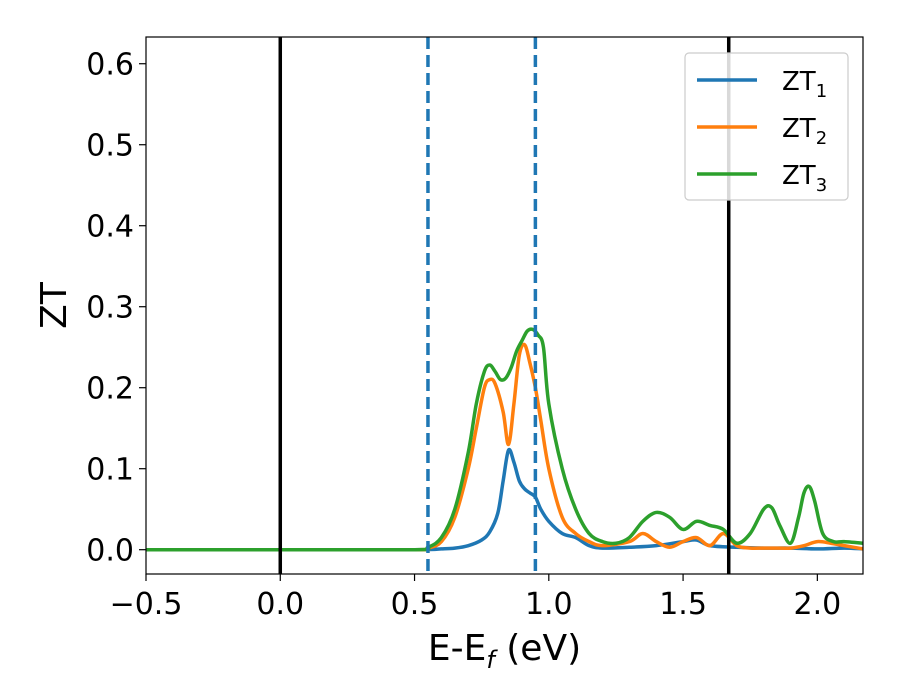 The width and height of the screenshot is (900, 700). Describe the element at coordinates (54, 305) in the screenshot. I see `y-axis-label: ZT` at that location.